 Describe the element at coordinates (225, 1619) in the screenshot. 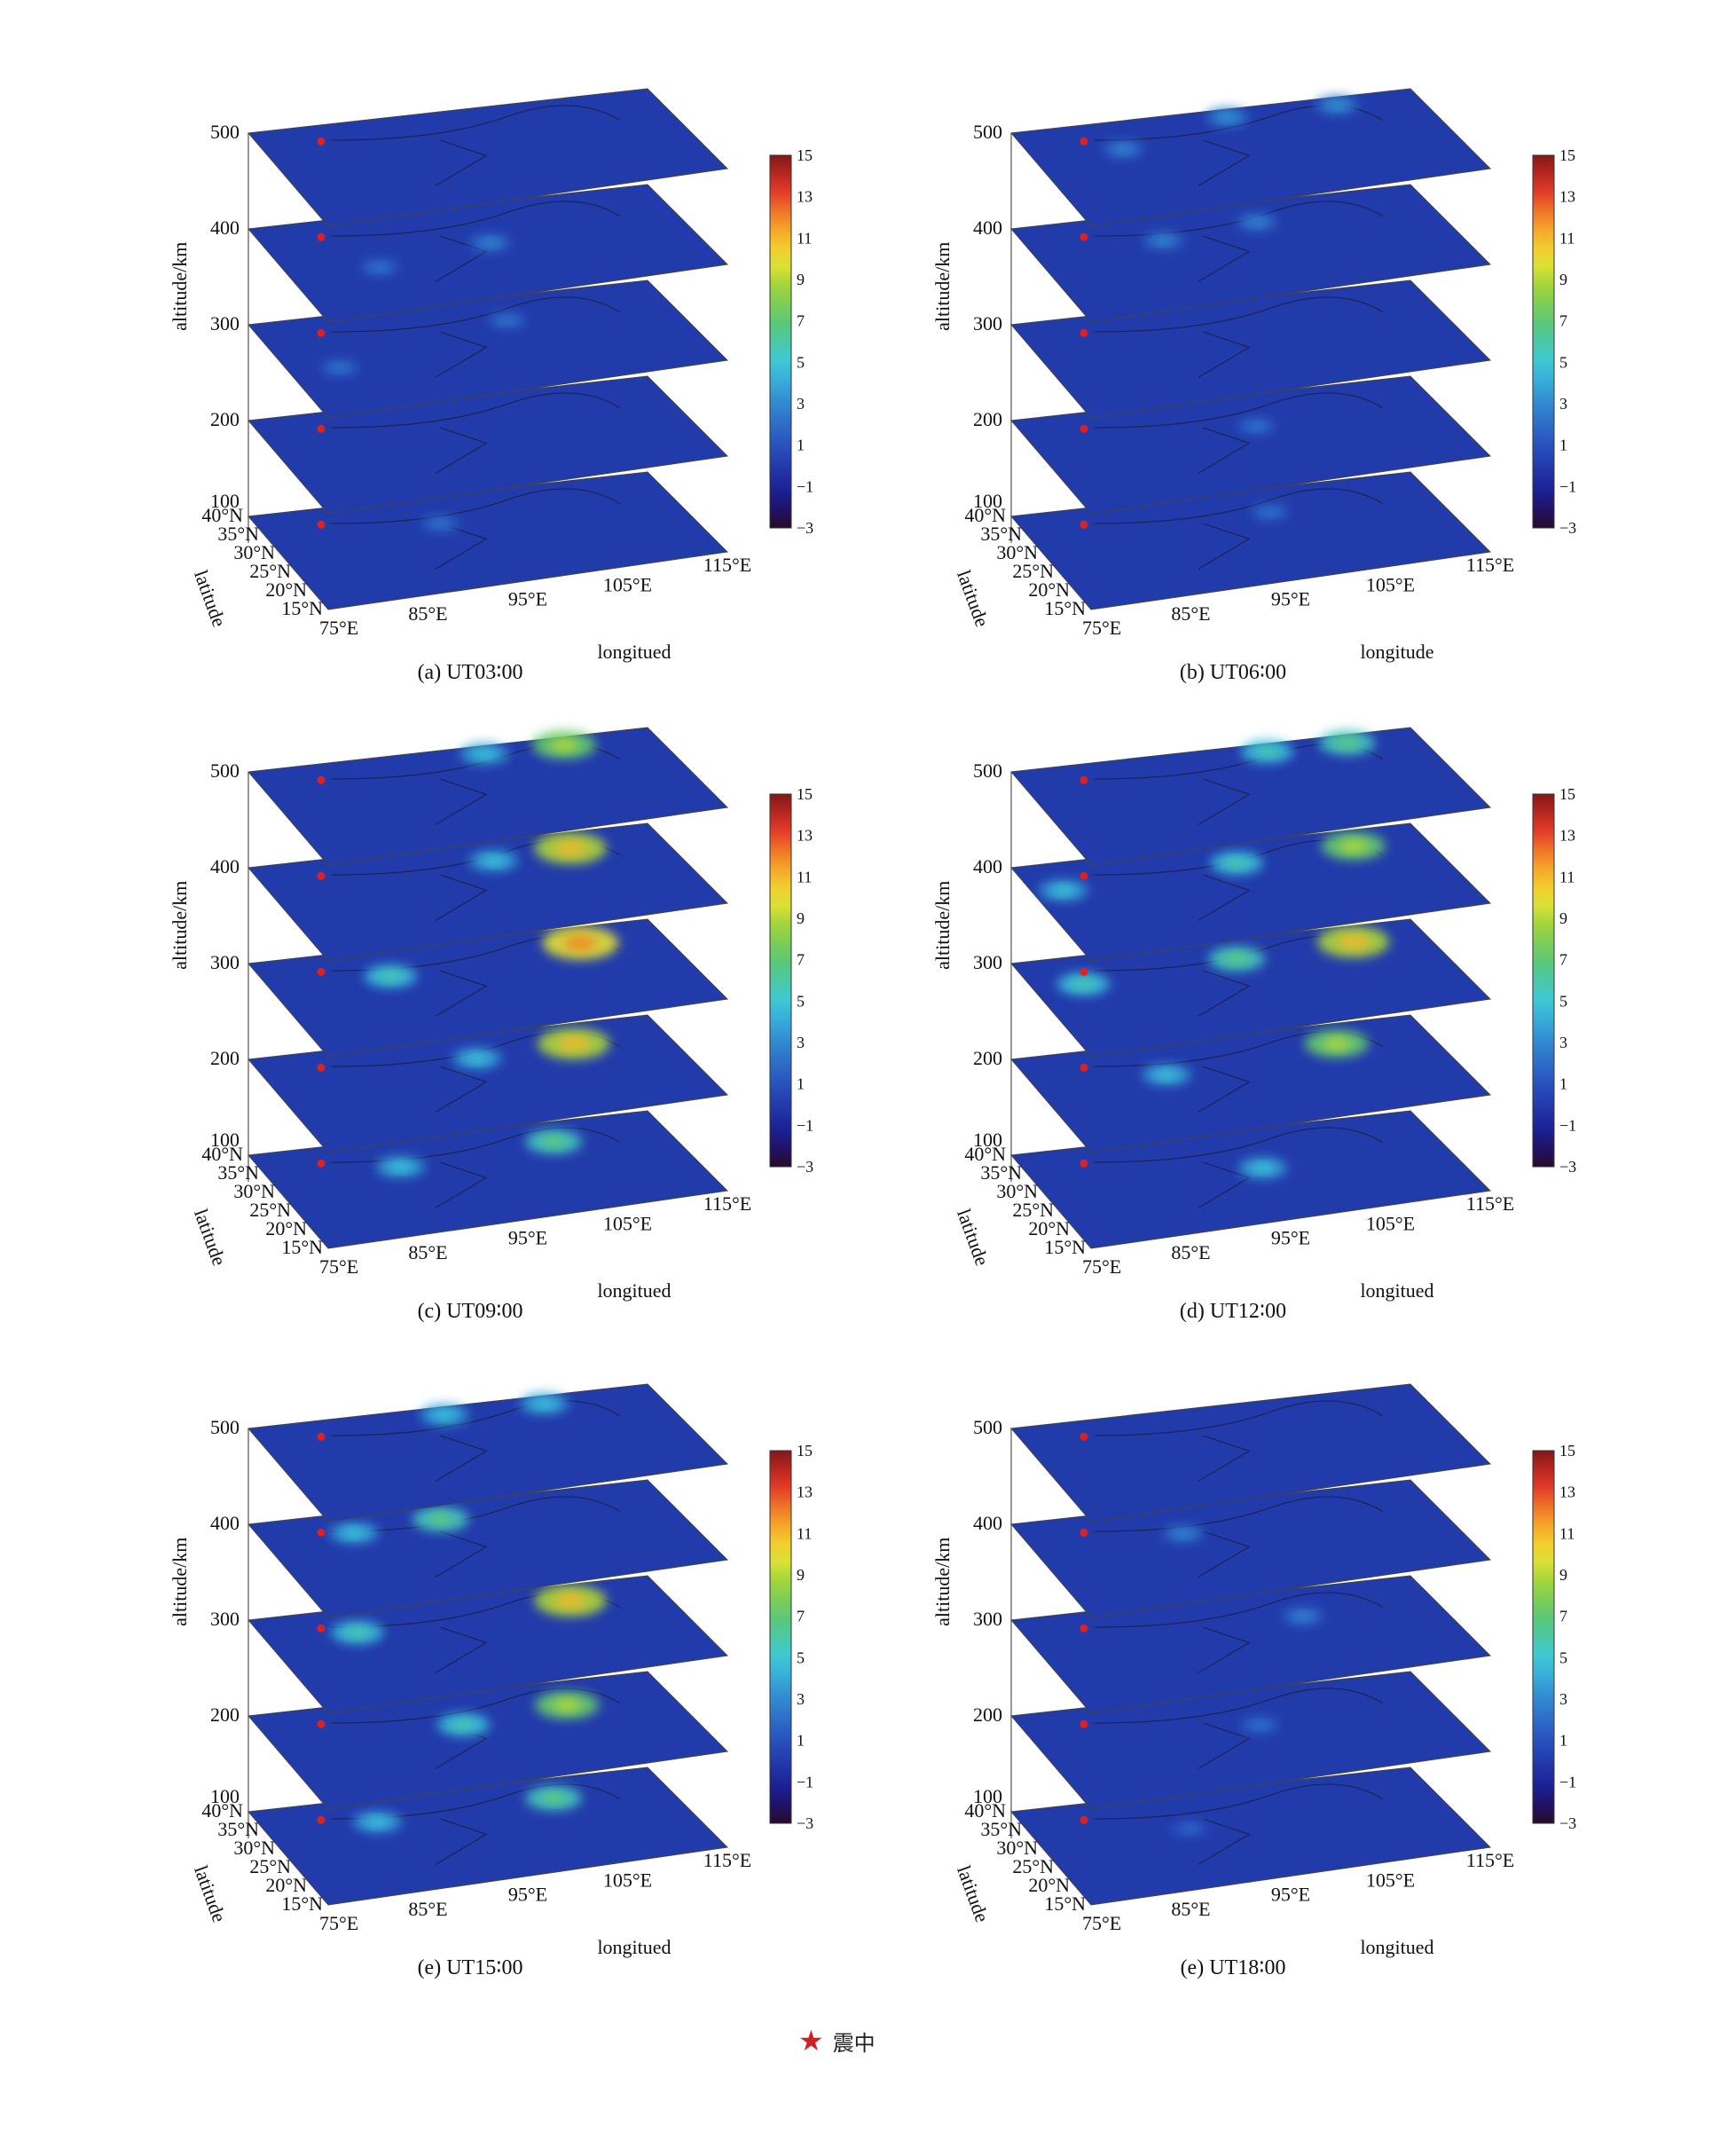

I see `z-tick-label: 300` at that location.